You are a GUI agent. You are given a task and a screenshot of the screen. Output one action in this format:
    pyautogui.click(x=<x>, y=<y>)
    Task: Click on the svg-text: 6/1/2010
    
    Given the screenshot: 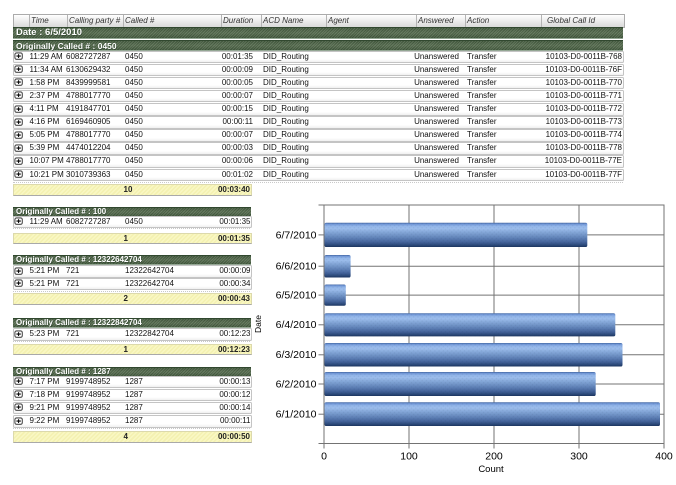 What is the action you would take?
    pyautogui.click(x=296, y=415)
    